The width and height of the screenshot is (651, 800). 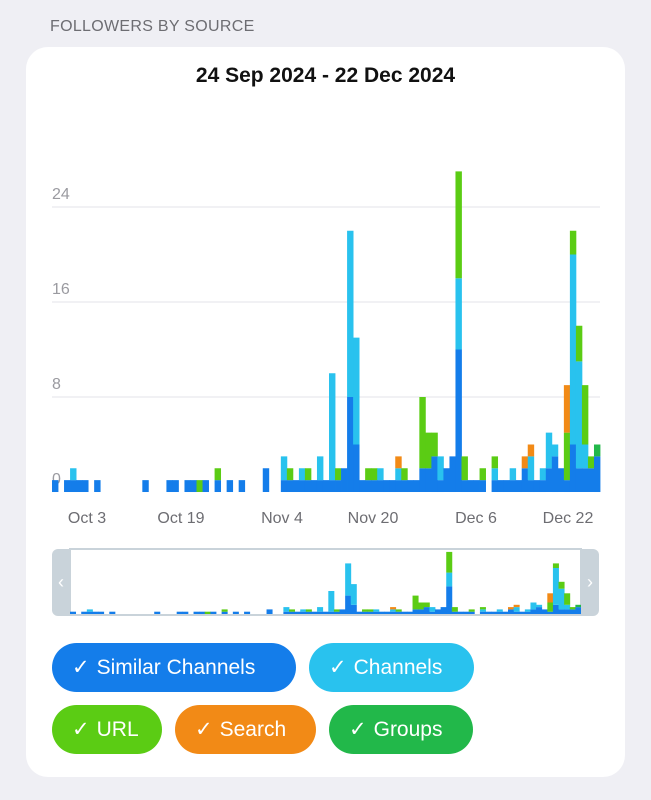 I want to click on navigator-left-handle: ‹, so click(x=61, y=582).